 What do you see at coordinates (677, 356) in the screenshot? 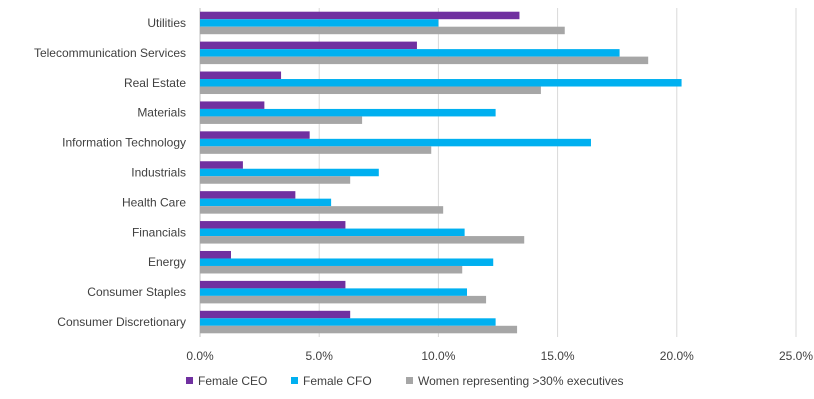
I see `x-tick-label: 20.0%` at bounding box center [677, 356].